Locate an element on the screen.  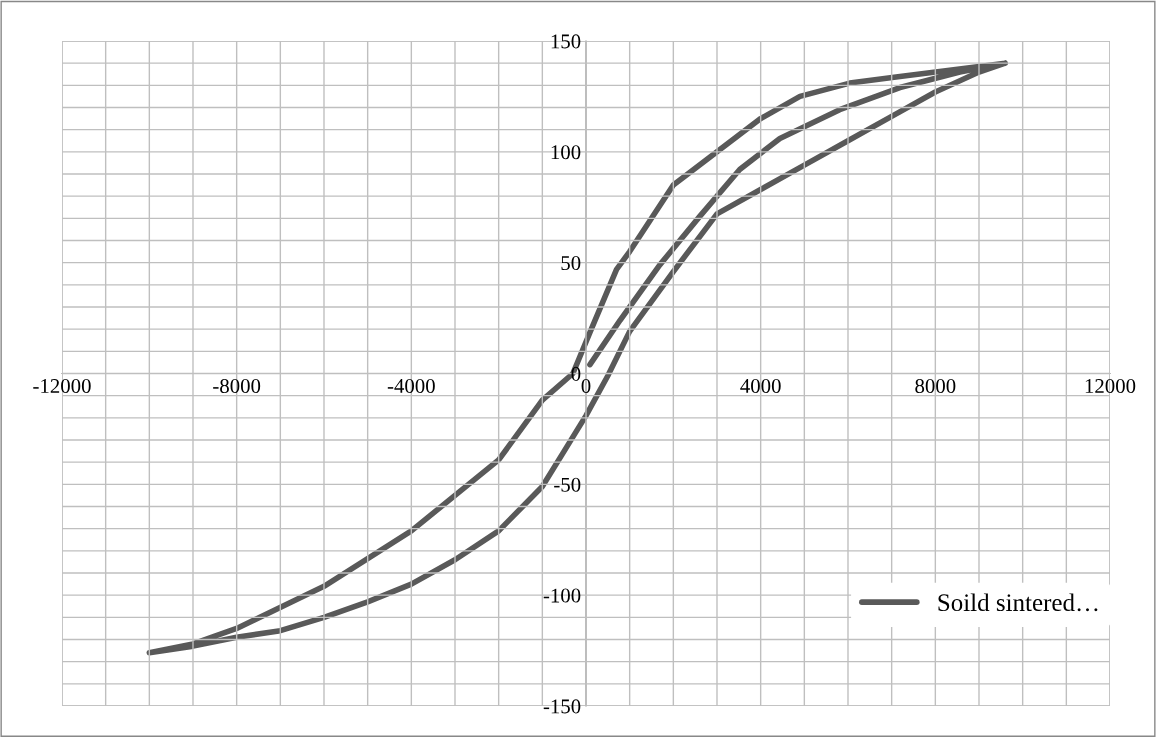
x-tick-label: -4000 is located at coordinates (411, 386).